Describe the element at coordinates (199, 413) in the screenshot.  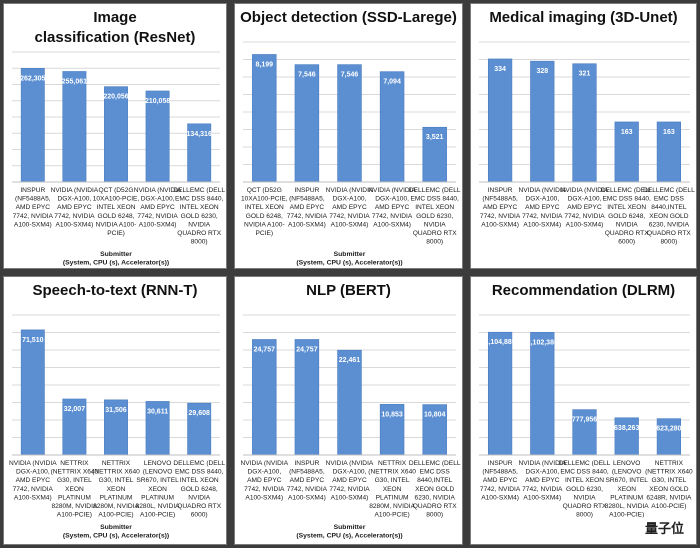
I see `data-label: 29,608` at that location.